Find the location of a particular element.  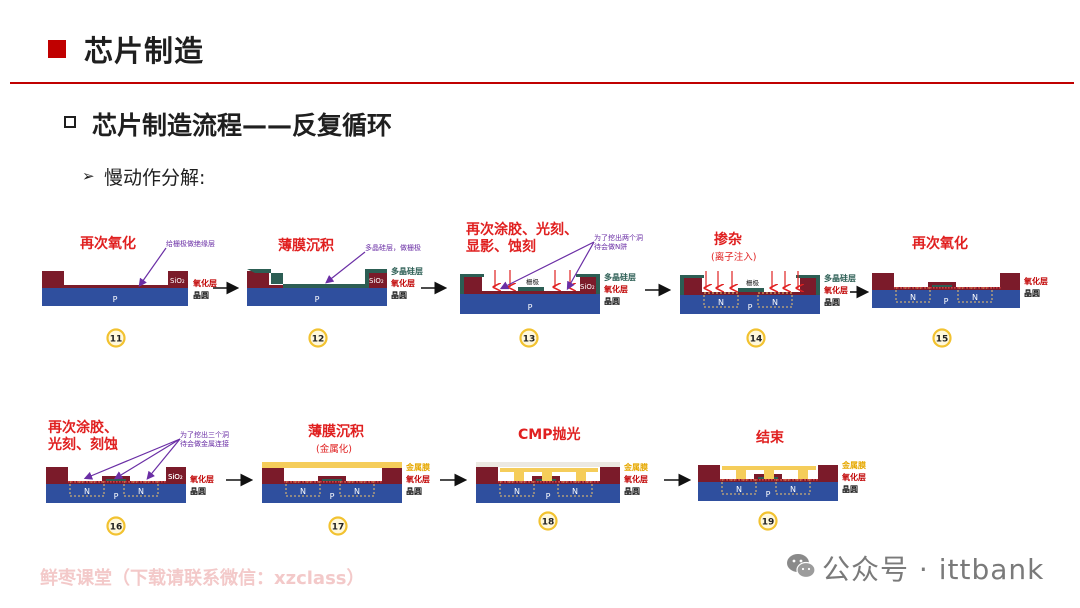

step-title: 薄膜沉积 is located at coordinates (336, 431).